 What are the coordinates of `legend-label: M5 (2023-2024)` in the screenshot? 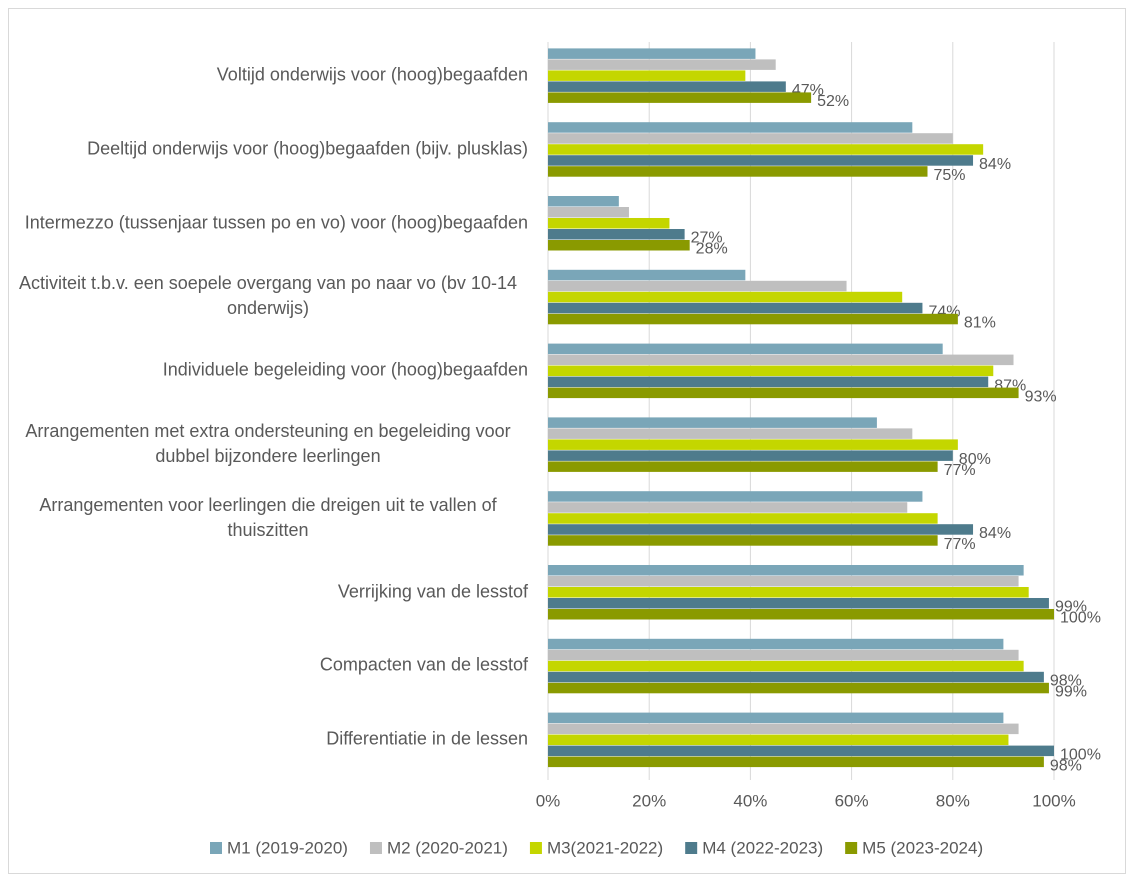 It's located at (922, 847).